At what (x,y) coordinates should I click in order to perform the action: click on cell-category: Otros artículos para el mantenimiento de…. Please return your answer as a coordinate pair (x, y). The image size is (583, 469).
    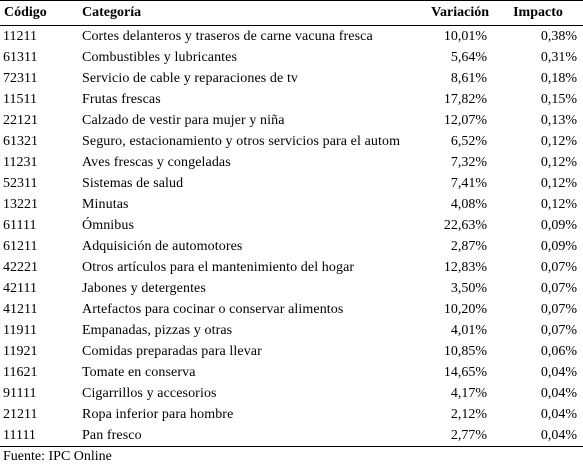
    Looking at the image, I should click on (218, 267).